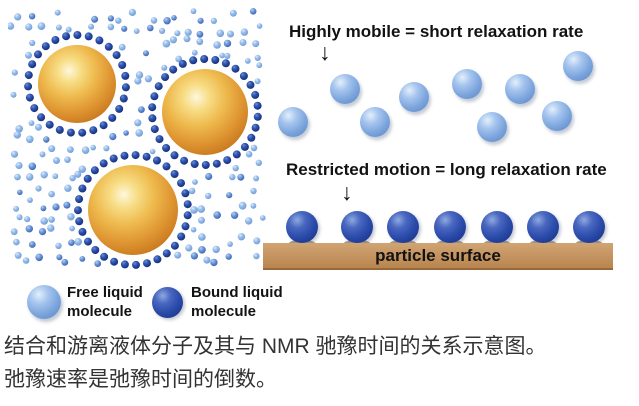  What do you see at coordinates (446, 169) in the screenshot?
I see `restricted-motion-label: Restricted motion = long relaxation rate` at bounding box center [446, 169].